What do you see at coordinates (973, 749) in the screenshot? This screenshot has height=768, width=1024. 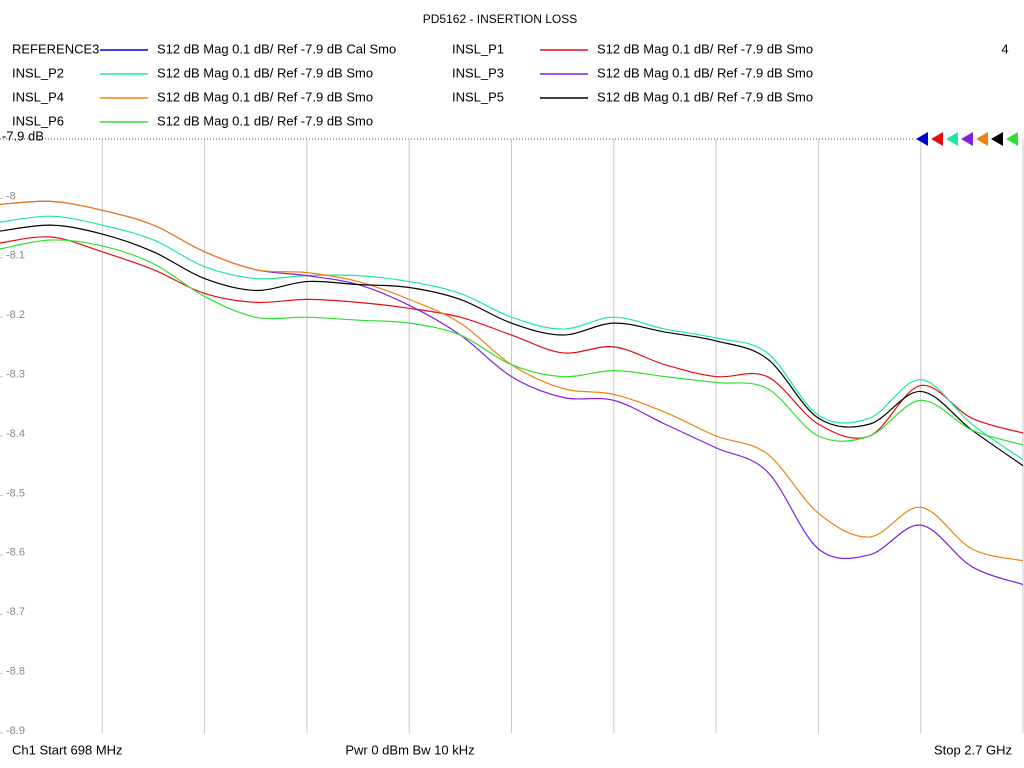 I see `footer-stop: Stop 2.7 GHz` at bounding box center [973, 749].